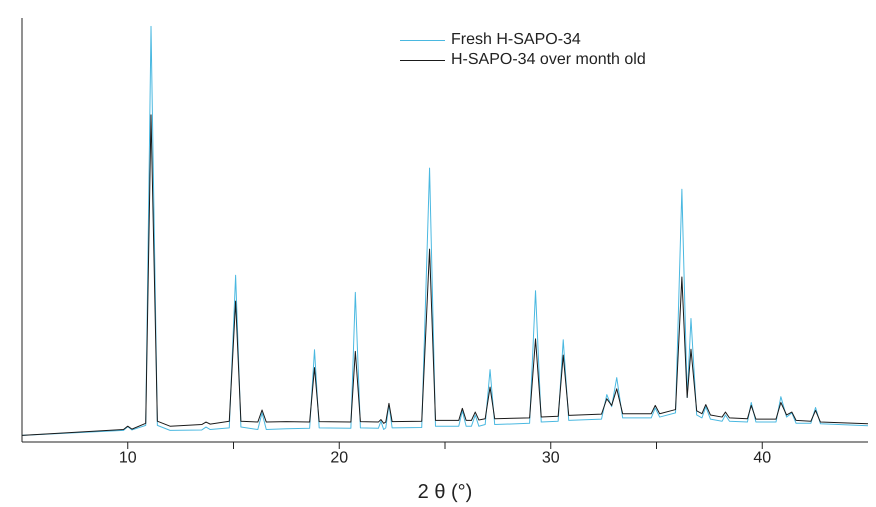  Describe the element at coordinates (445, 492) in the screenshot. I see `x-axis-title: 2 θ (°)` at that location.